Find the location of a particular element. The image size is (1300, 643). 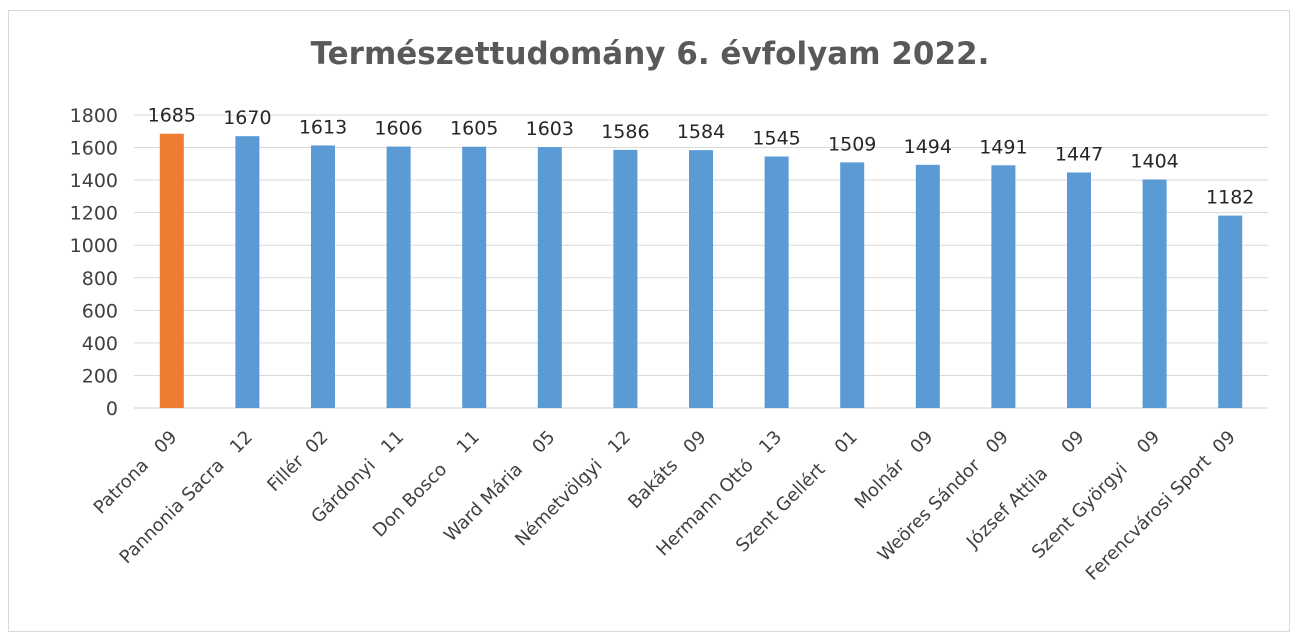

data-label: 1404 is located at coordinates (1154, 161).